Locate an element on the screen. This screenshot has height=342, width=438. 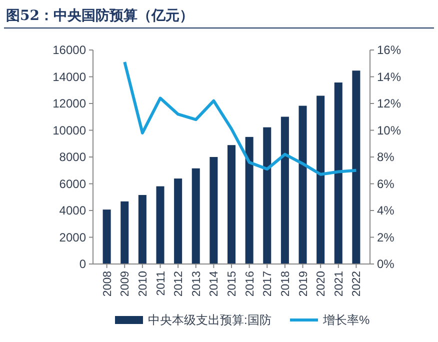
y2-tick-label: 0% is located at coordinates (386, 264).